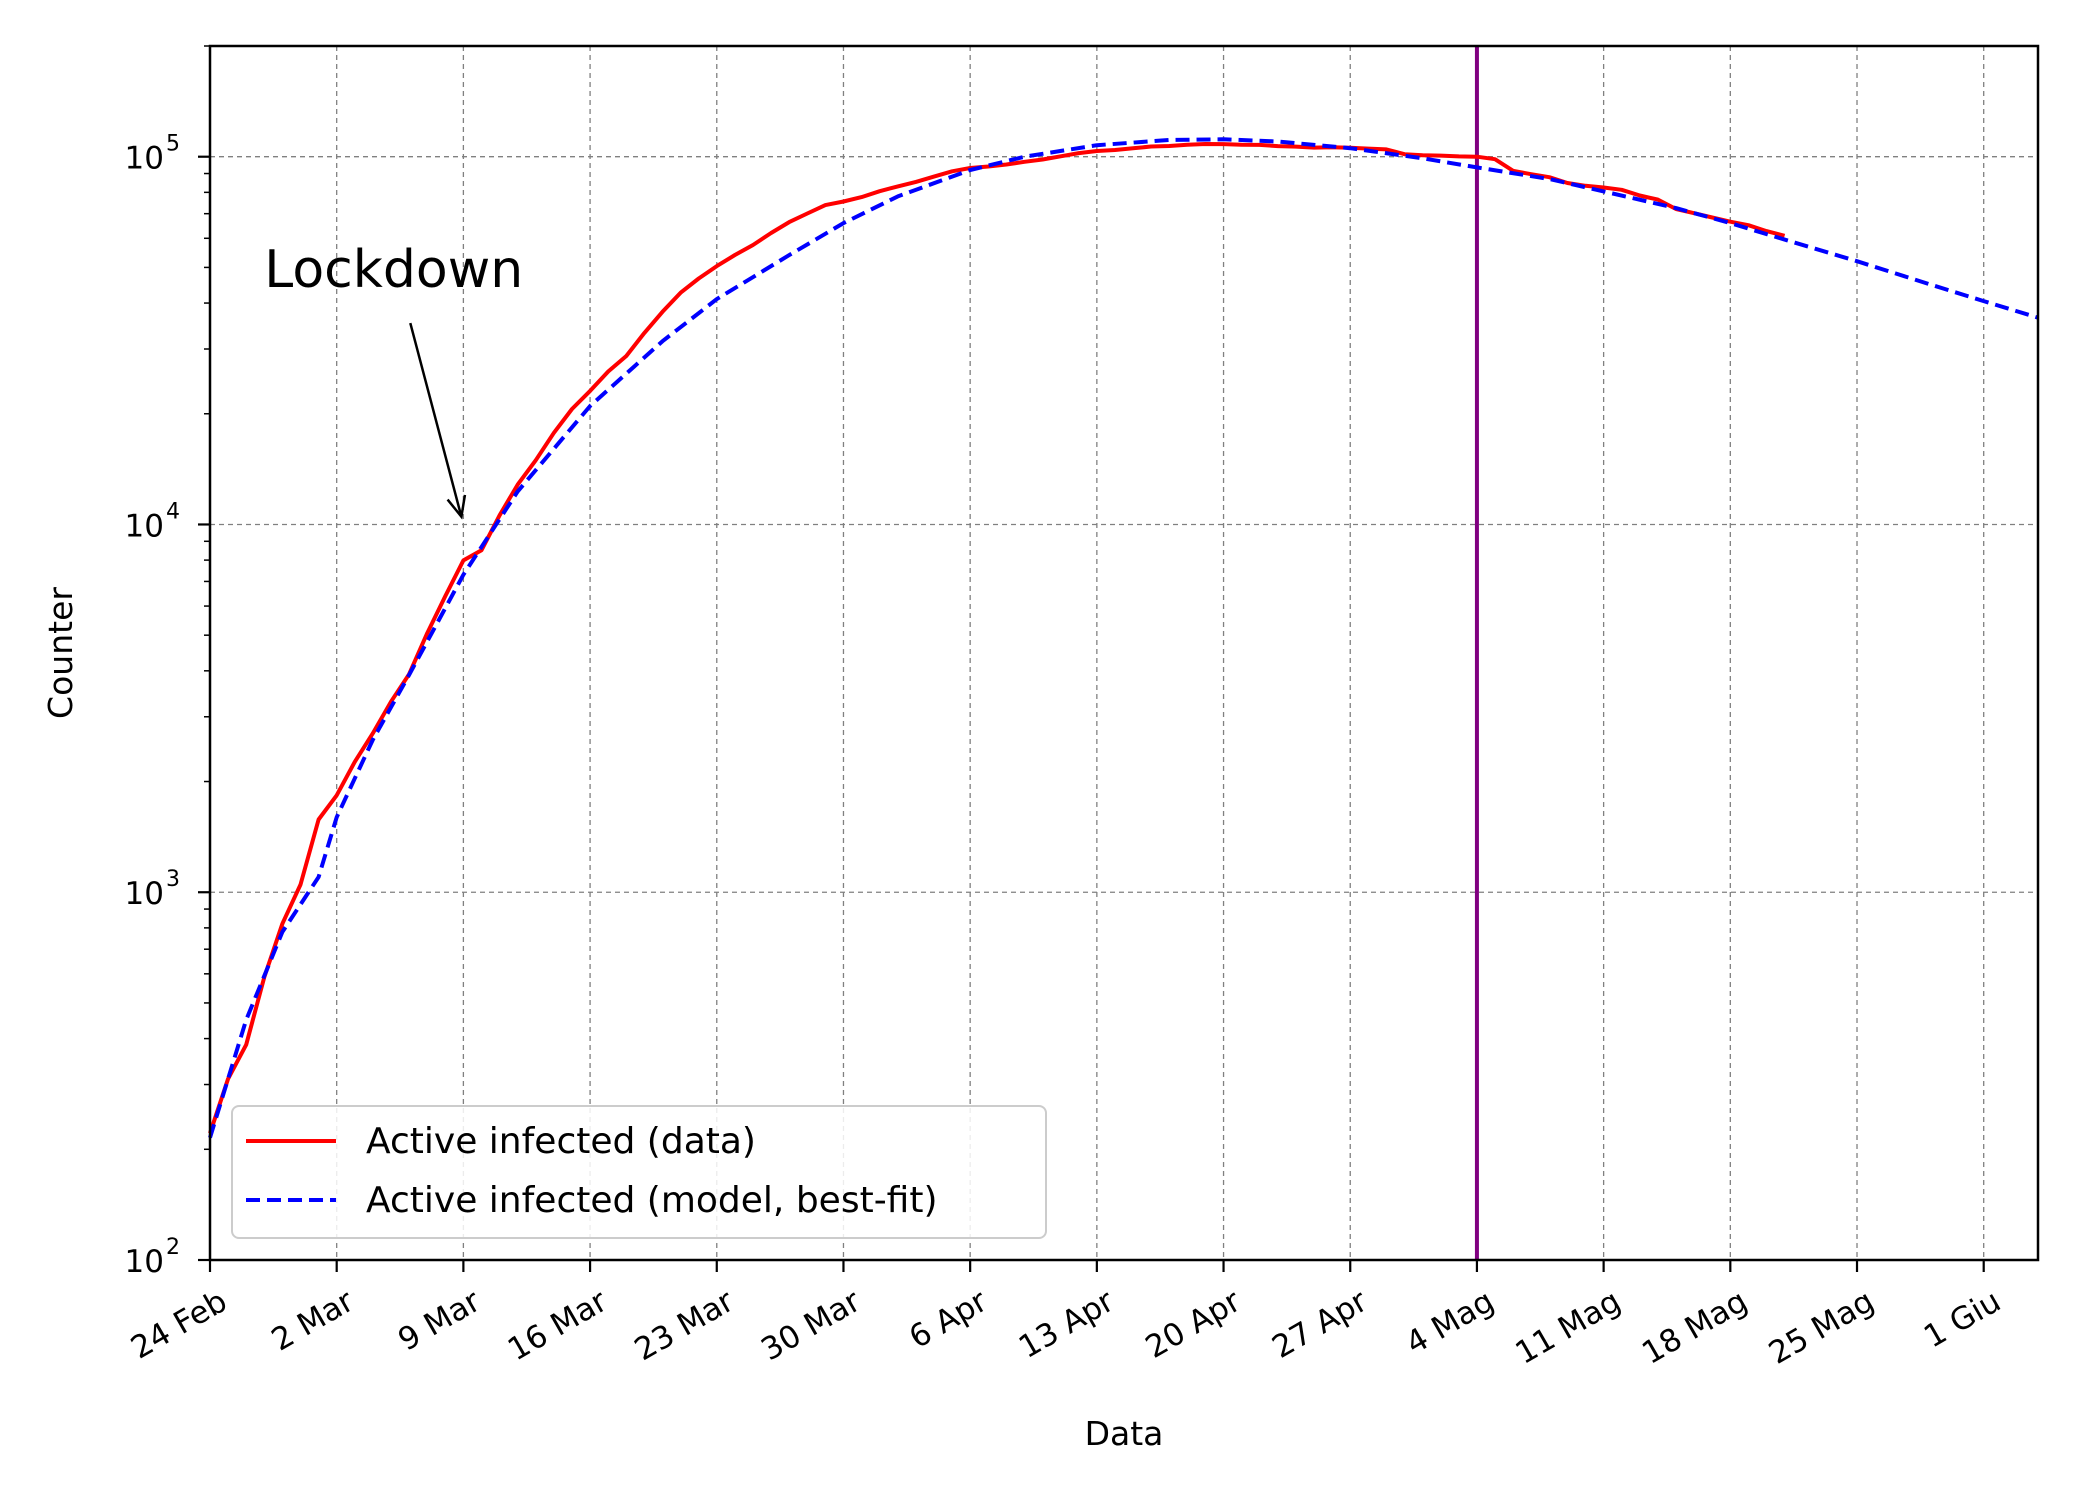  What do you see at coordinates (436, 419) in the screenshot?
I see `annotation-arrow-shaft` at bounding box center [436, 419].